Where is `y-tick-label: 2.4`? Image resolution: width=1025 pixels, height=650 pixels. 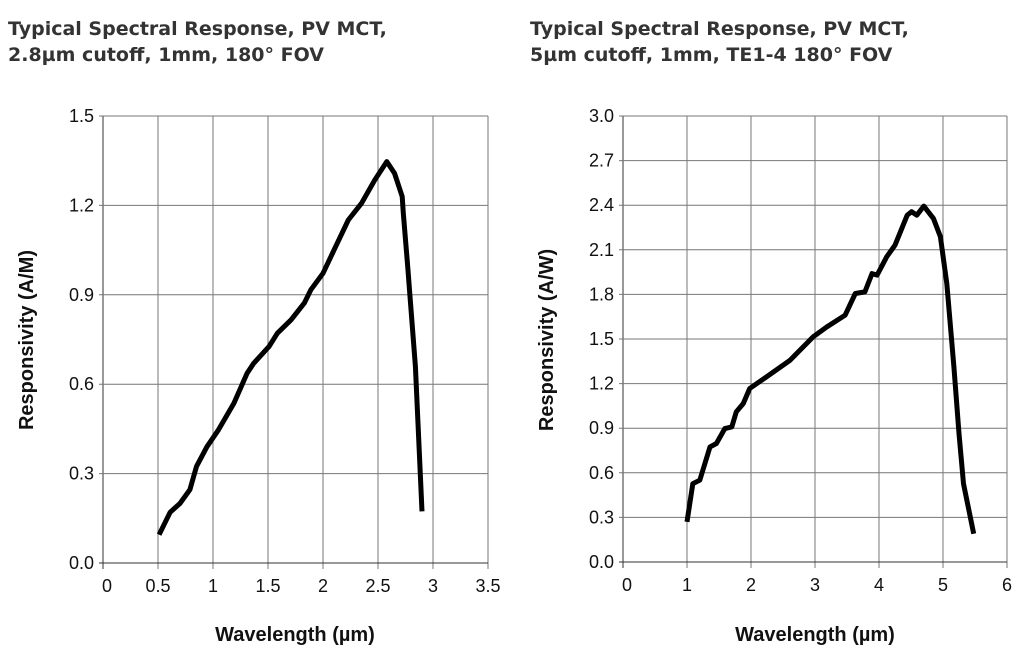
y-tick-label: 2.4 is located at coordinates (601, 205).